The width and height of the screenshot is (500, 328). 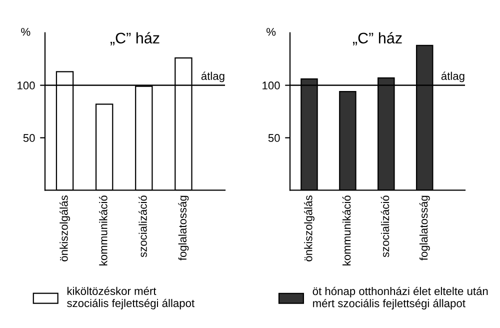 What do you see at coordinates (400, 298) in the screenshot?
I see `legend-label: öt hónap otthonházi élet eltelte után mért szociális fejlettségi állapot` at bounding box center [400, 298].